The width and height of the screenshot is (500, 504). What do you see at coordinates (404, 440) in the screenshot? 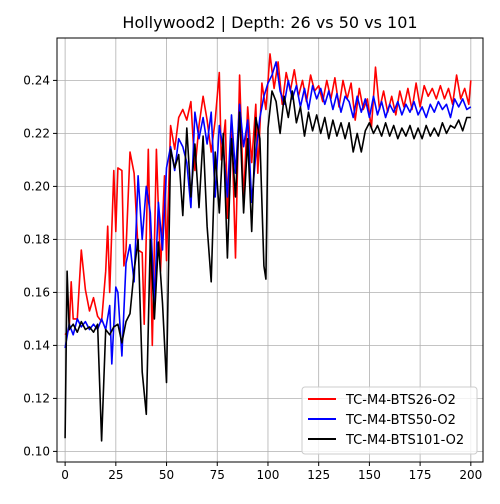
I see `legend-label-3: TC-M4-BTS101-O2` at bounding box center [404, 440].